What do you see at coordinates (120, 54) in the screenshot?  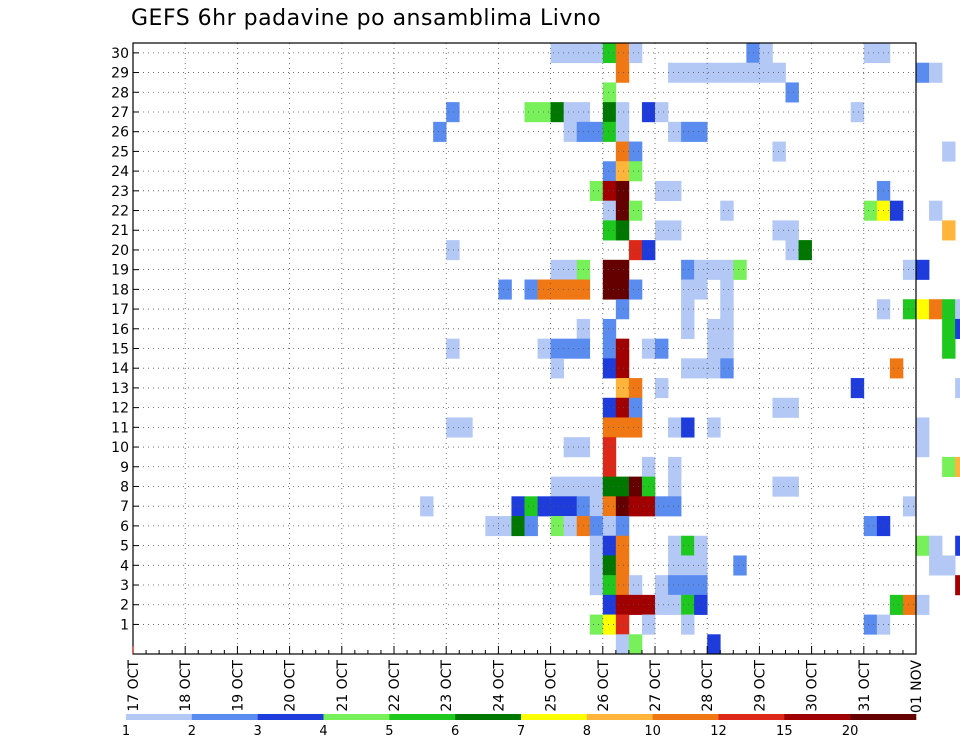 I see `y-tick-label: 30` at bounding box center [120, 54].